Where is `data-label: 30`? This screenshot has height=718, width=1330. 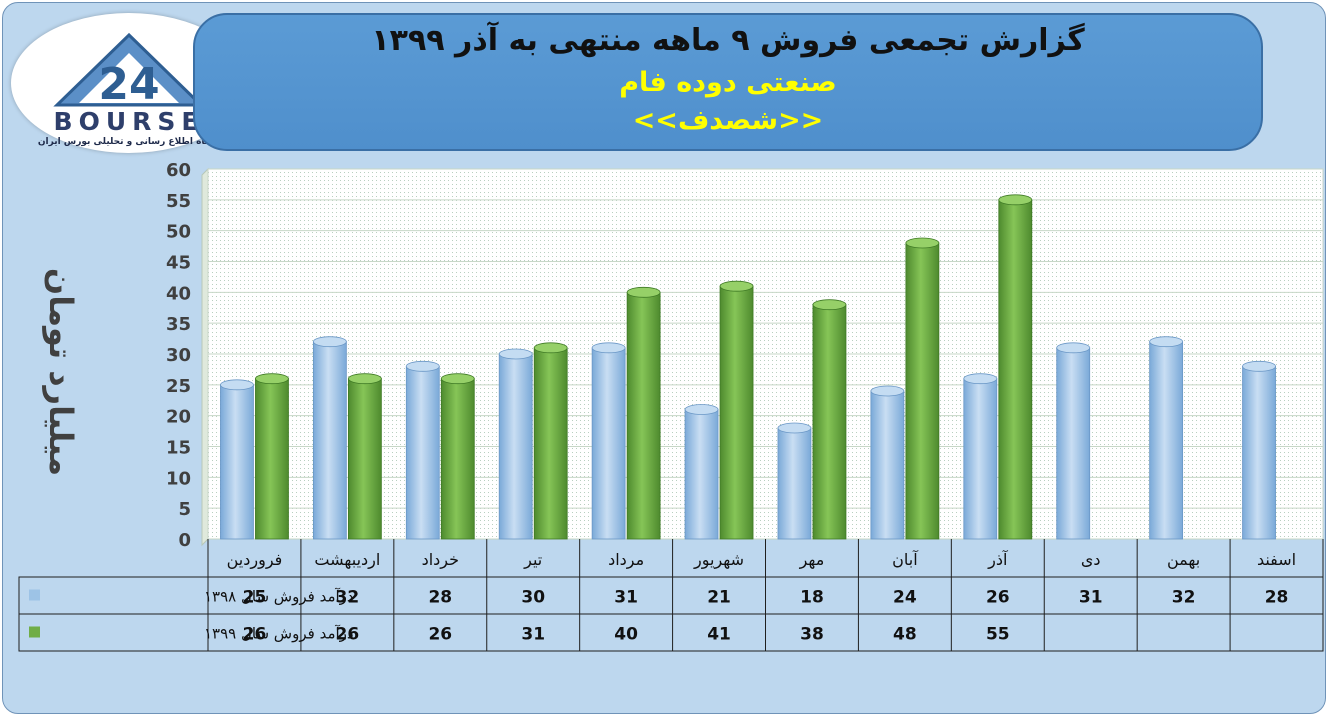
data-label: 30 is located at coordinates (533, 598).